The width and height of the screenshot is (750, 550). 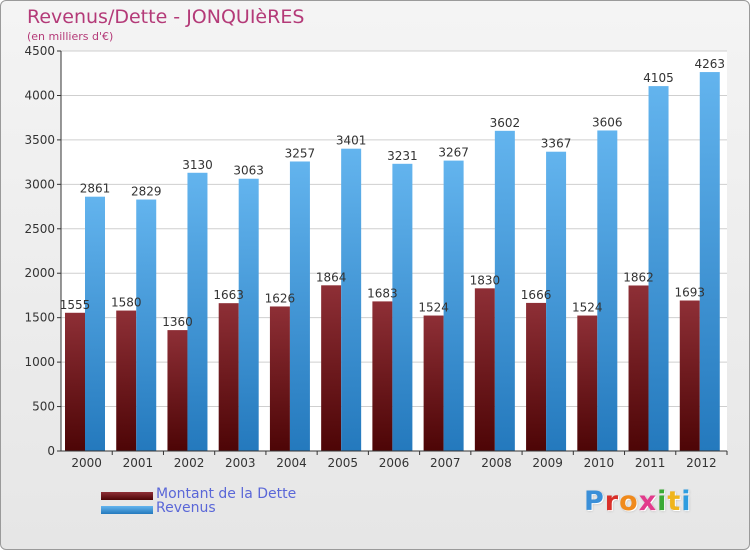 I want to click on data-label: 4263, so click(x=709, y=64).